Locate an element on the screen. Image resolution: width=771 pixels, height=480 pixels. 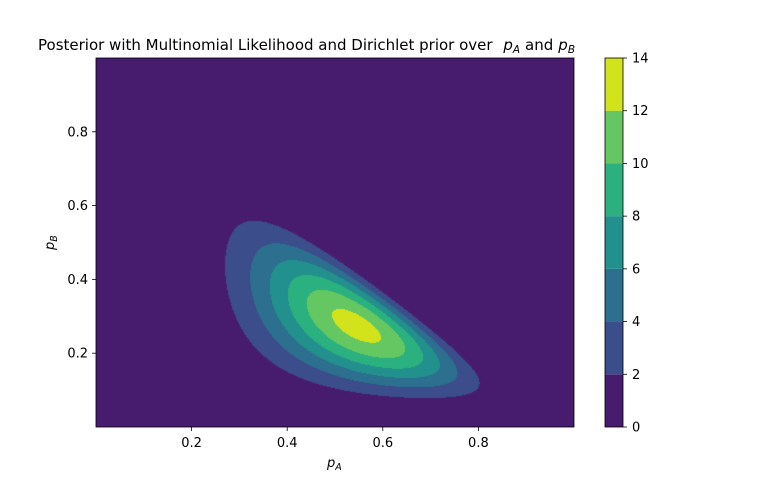
colorbar-tick-label: 0 is located at coordinates (636, 428).